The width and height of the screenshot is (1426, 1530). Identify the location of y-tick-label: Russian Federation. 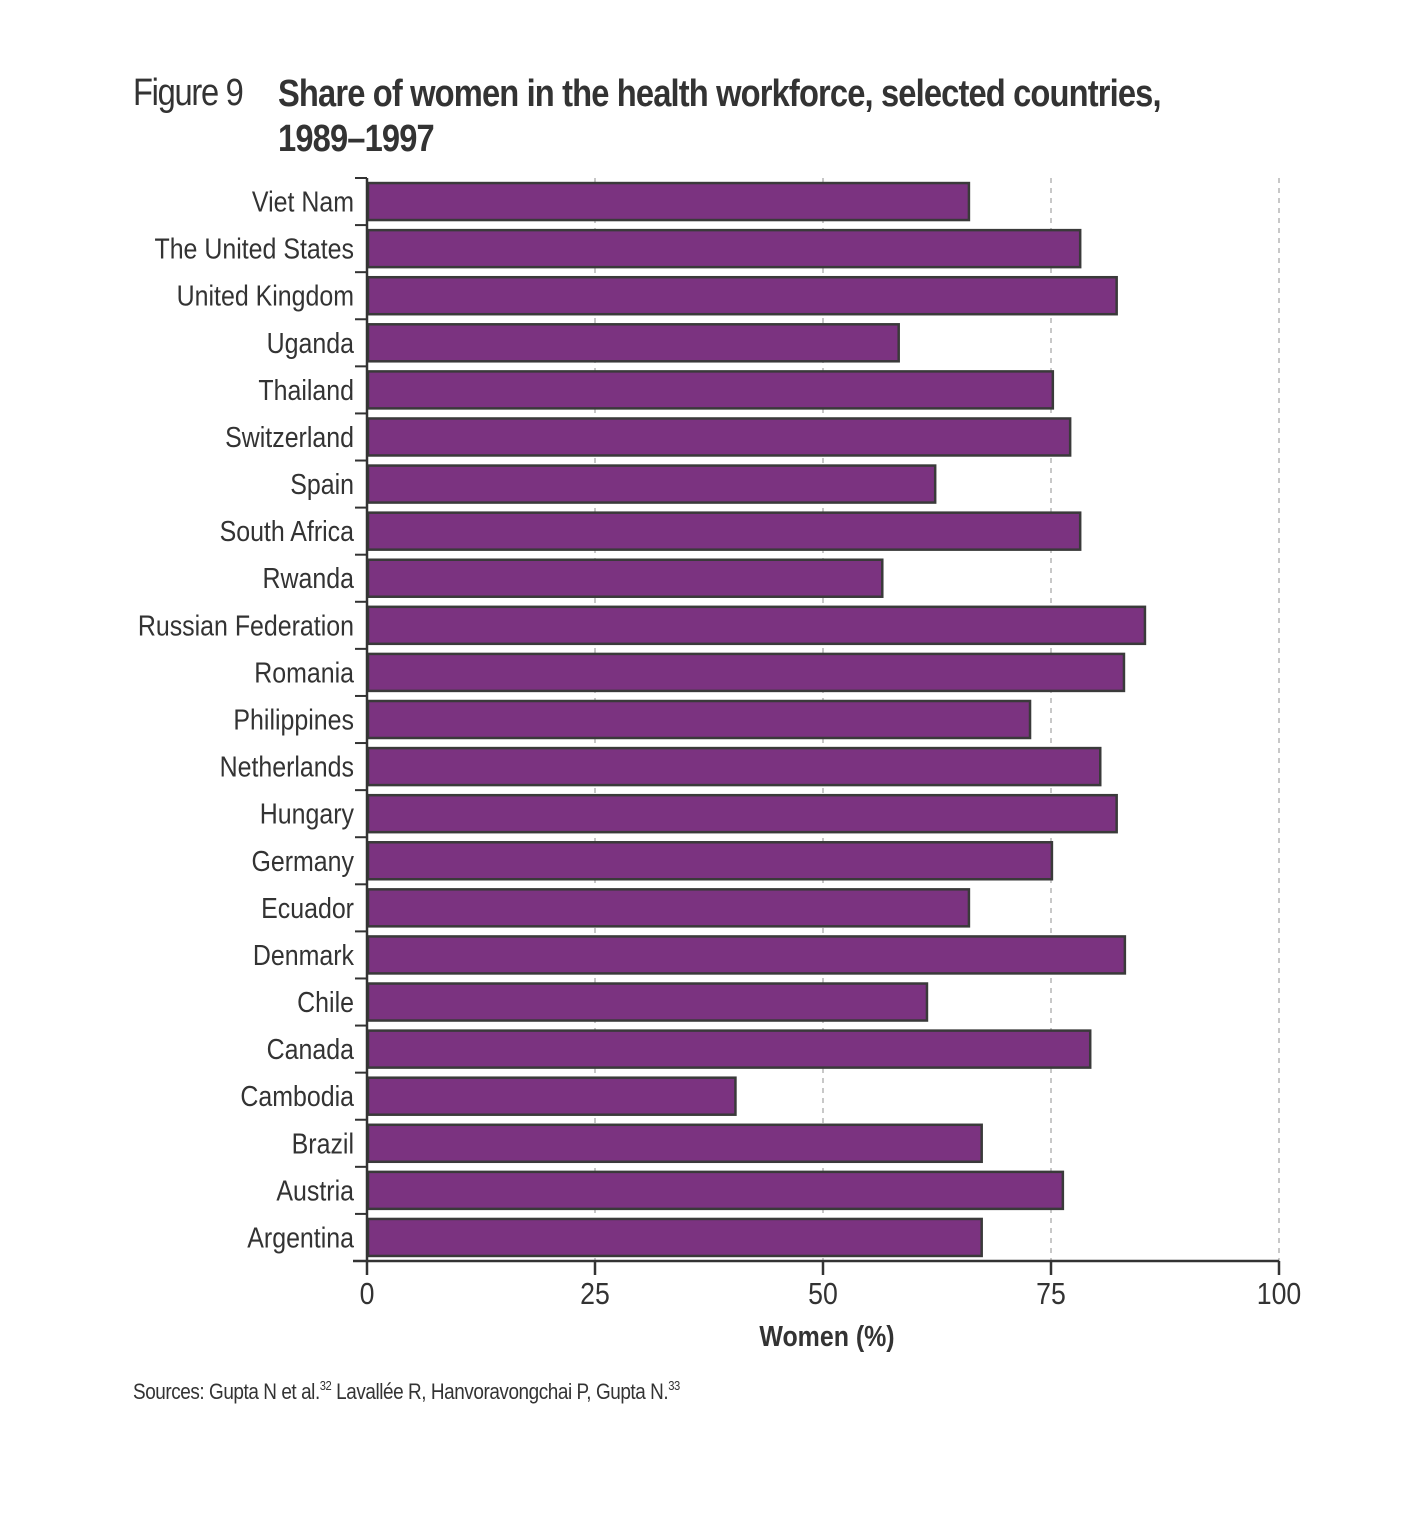
(246, 626).